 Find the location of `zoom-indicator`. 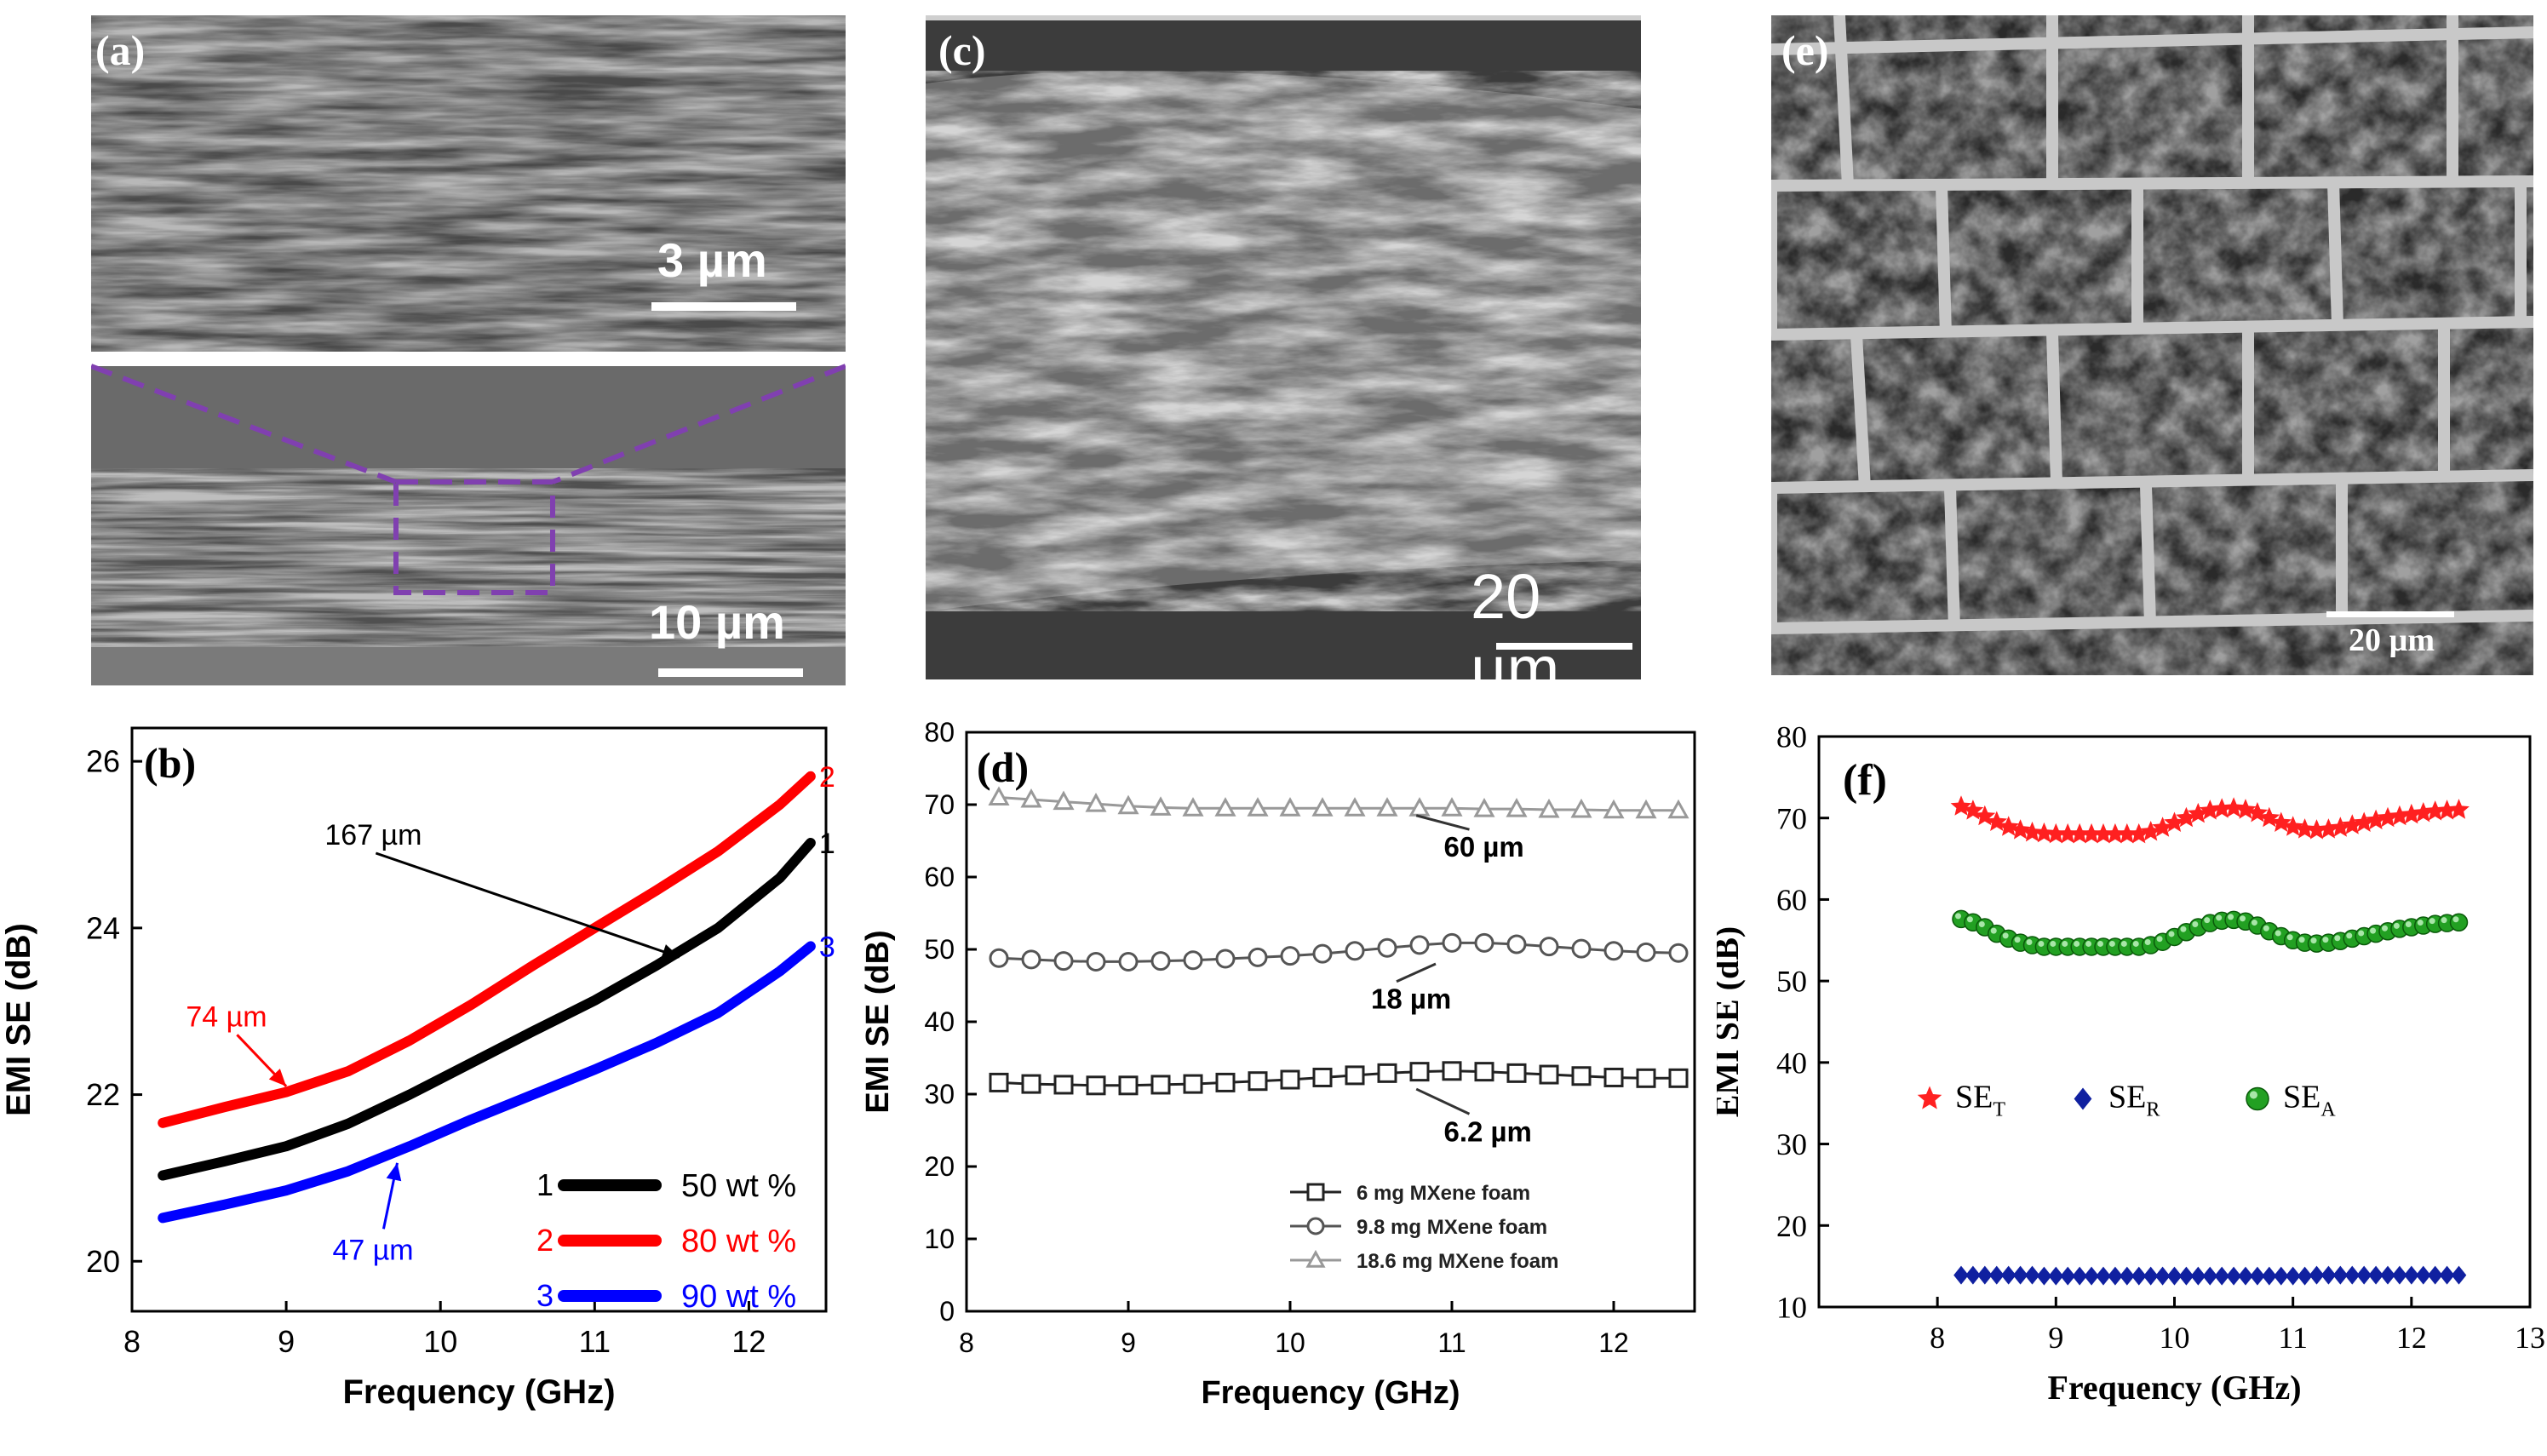

zoom-indicator is located at coordinates (468, 479).